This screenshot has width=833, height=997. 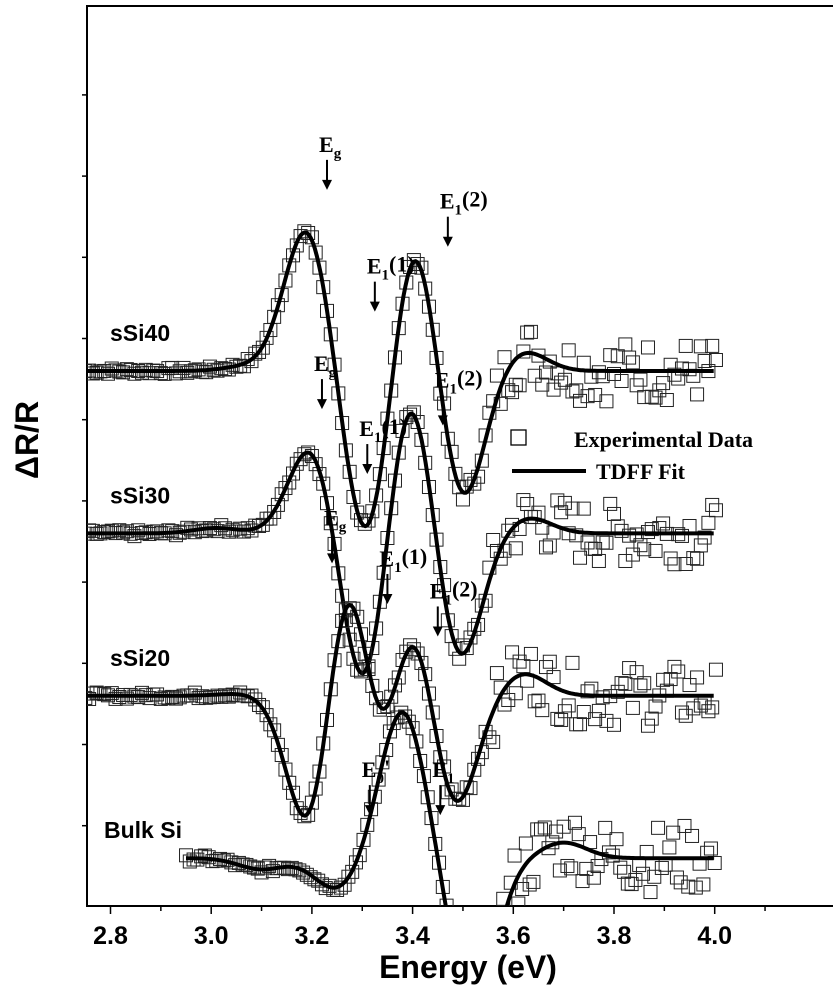 I want to click on transition-label: E1(2), so click(x=454, y=592).